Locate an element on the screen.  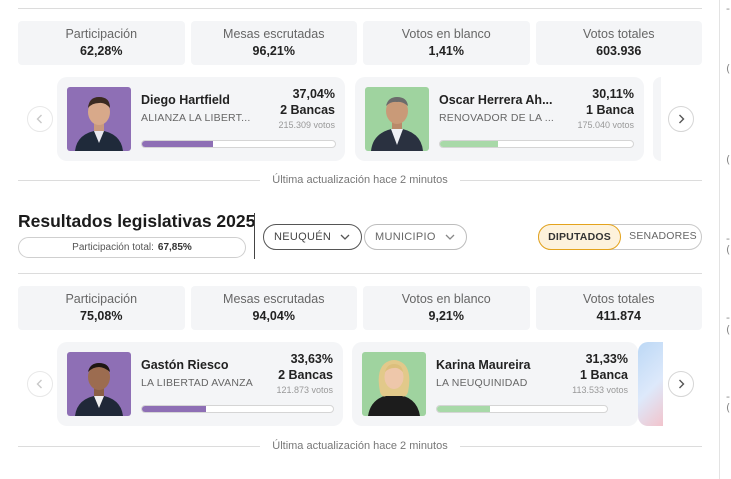
section-title: Resultados legislativas 2025 is located at coordinates (137, 221).